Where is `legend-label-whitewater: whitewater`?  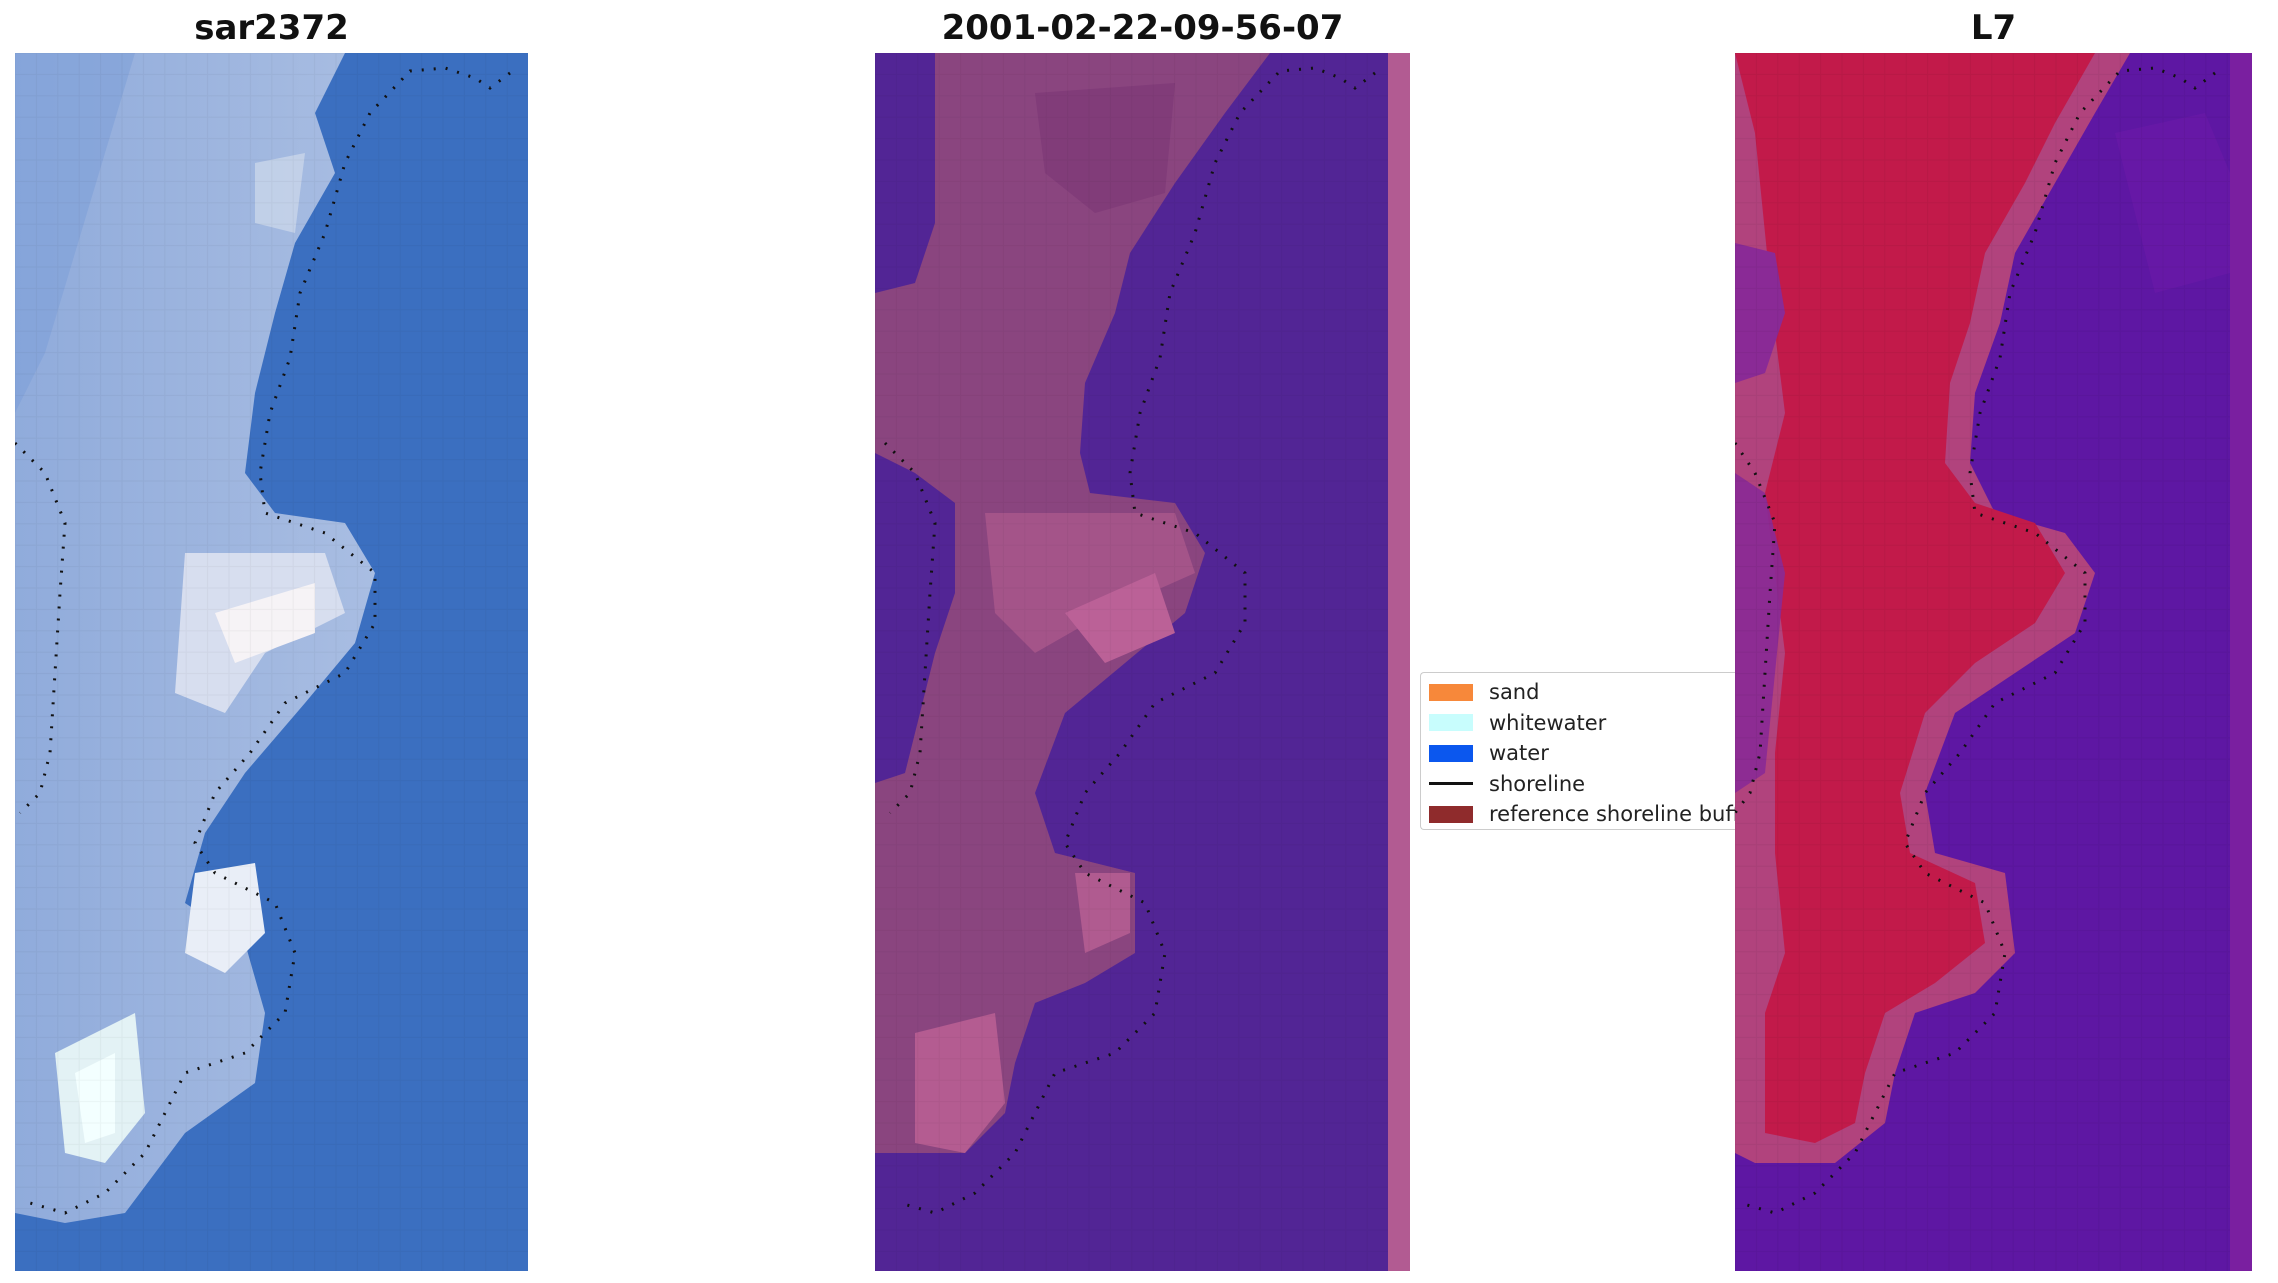
legend-label-whitewater: whitewater is located at coordinates (1548, 722).